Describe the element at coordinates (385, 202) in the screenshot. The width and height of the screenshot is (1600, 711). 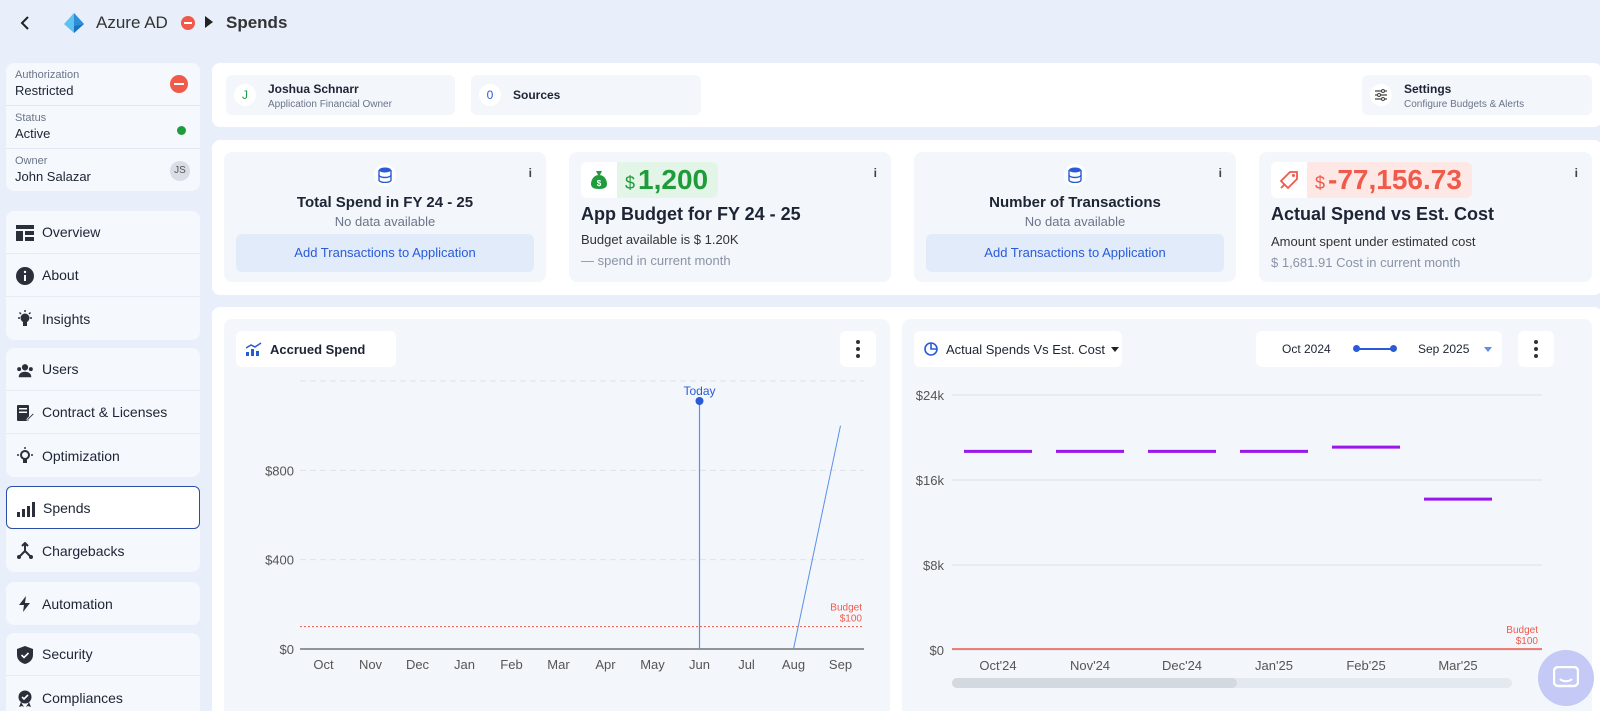
I see `total-spend-title: Total Spend in FY 24 - 25` at that location.